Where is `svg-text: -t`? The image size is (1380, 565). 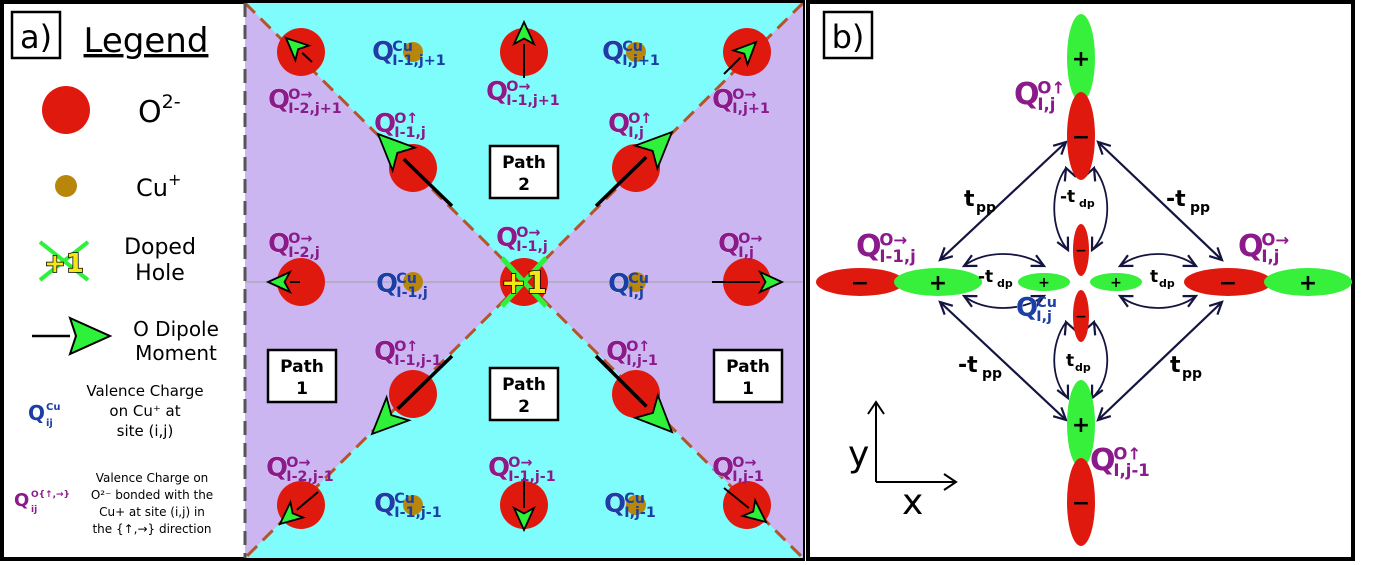 svg-text: -t is located at coordinates (985, 277).